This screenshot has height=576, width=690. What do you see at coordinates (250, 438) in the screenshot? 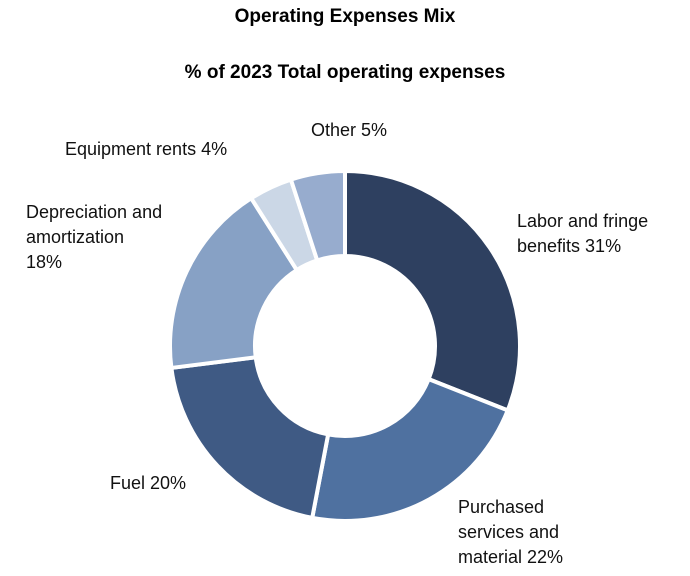
I see `slice-fuel` at bounding box center [250, 438].